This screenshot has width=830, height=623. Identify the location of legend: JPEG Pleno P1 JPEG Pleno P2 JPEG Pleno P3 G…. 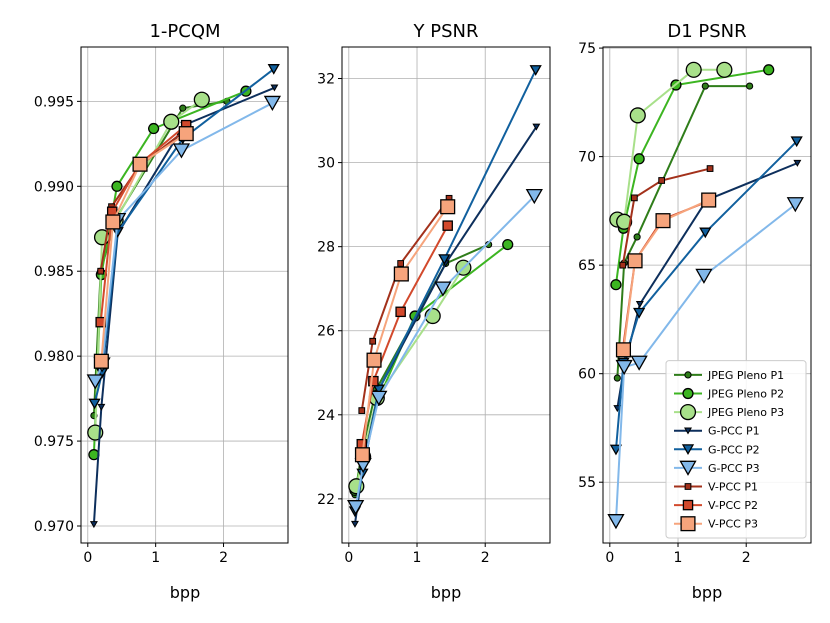
(736, 449).